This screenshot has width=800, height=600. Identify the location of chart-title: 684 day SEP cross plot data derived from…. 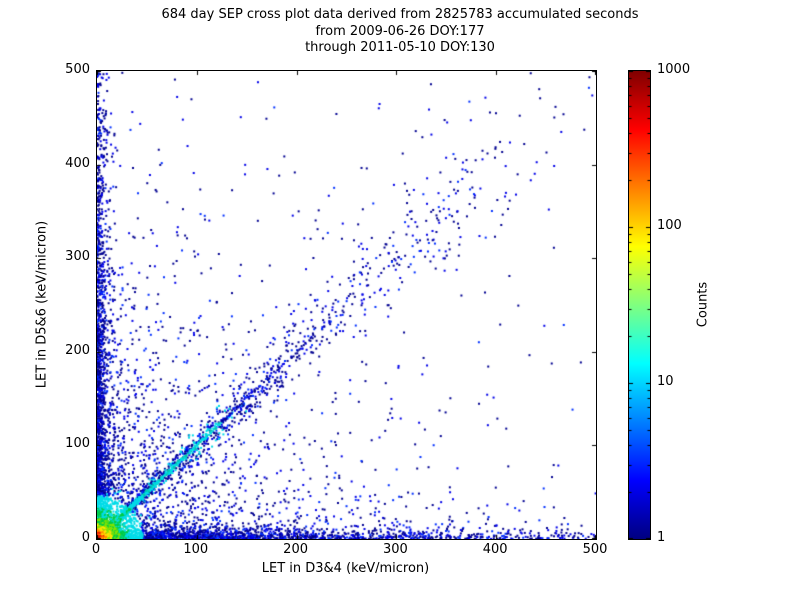
(400, 14).